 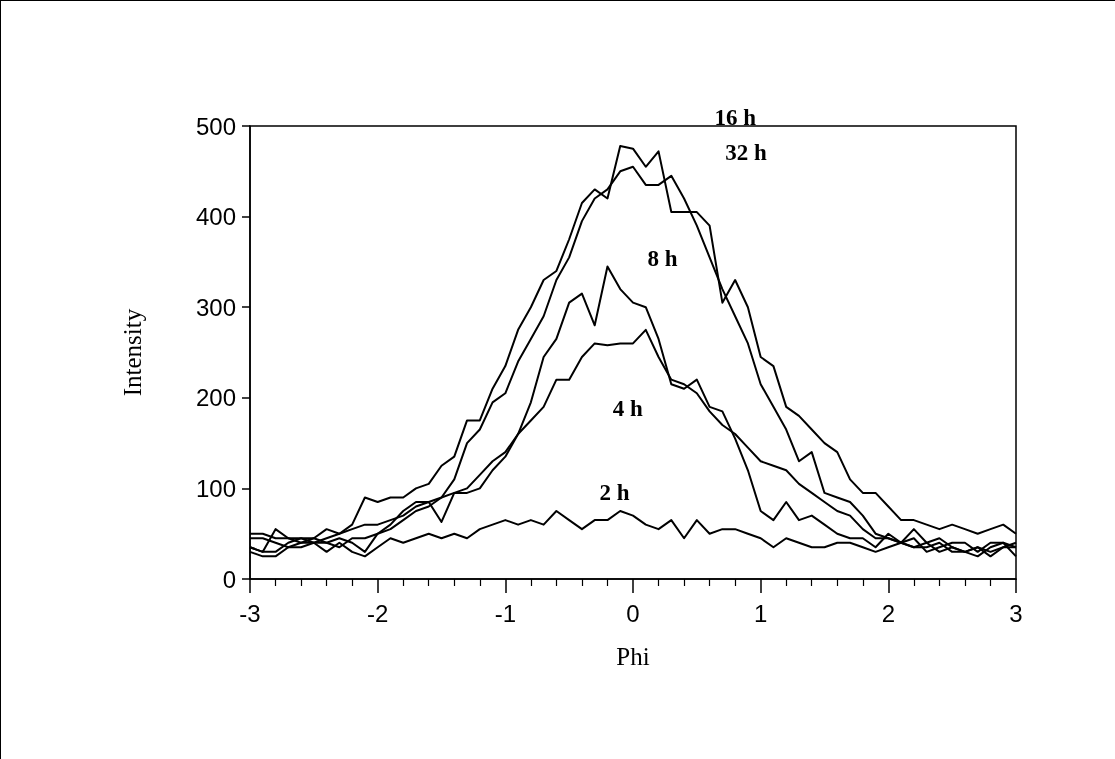 What do you see at coordinates (215, 126) in the screenshot?
I see `y-tick-label: 500` at bounding box center [215, 126].